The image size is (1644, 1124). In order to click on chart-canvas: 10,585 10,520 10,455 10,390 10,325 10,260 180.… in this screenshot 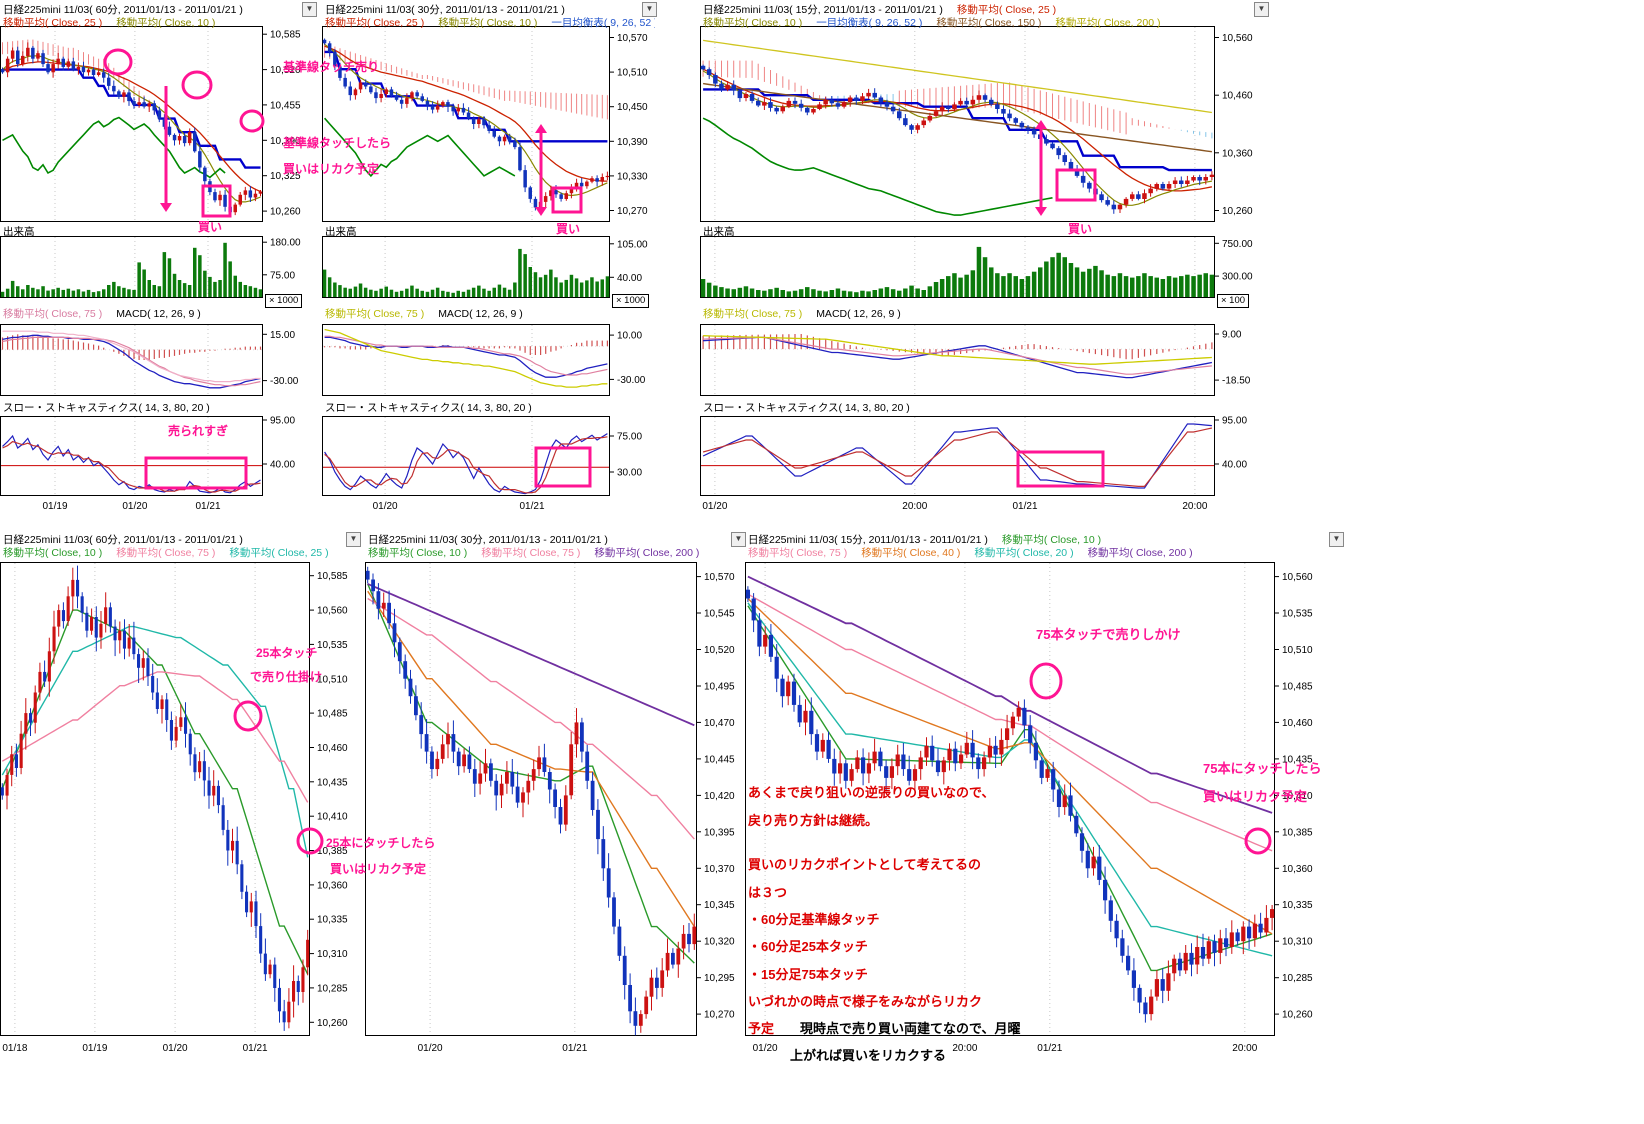, I will do `click(150, 269)`.